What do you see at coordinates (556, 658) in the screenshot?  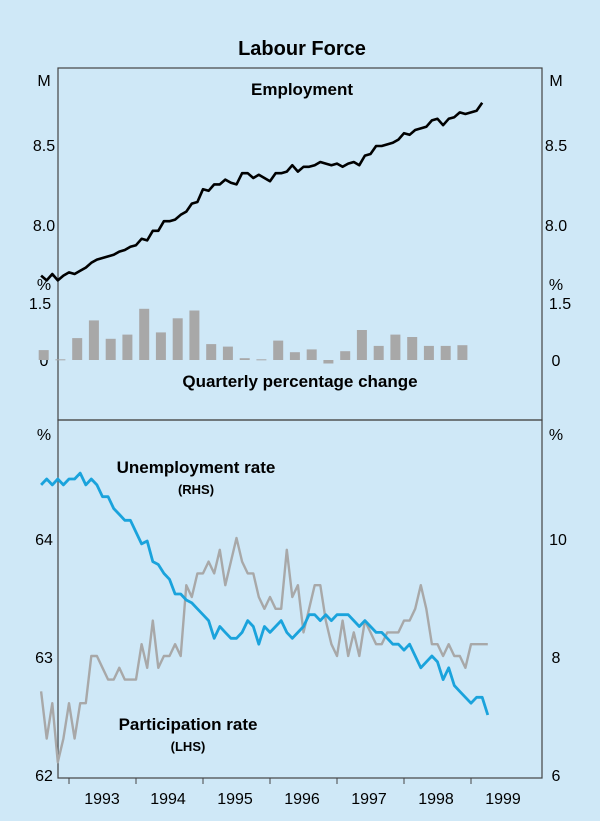 I see `rates-ytick-right-8: 8` at bounding box center [556, 658].